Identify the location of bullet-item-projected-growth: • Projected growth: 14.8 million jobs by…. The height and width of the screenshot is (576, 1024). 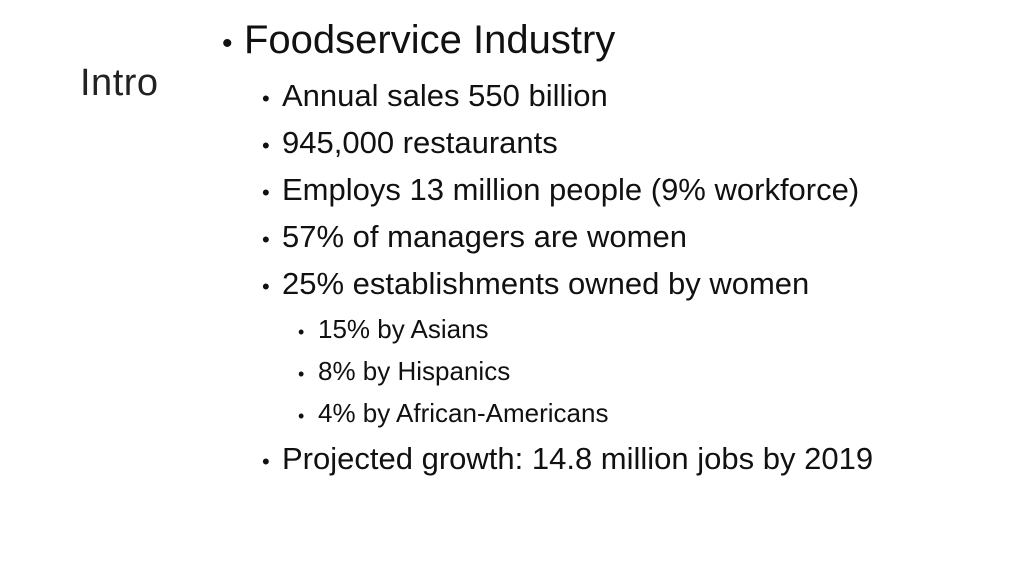
(582, 459).